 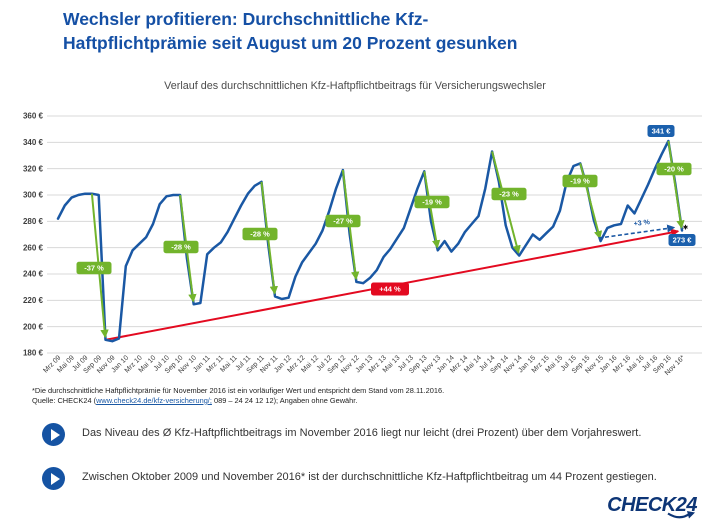 I want to click on svg-text: 341 €, so click(x=662, y=131).